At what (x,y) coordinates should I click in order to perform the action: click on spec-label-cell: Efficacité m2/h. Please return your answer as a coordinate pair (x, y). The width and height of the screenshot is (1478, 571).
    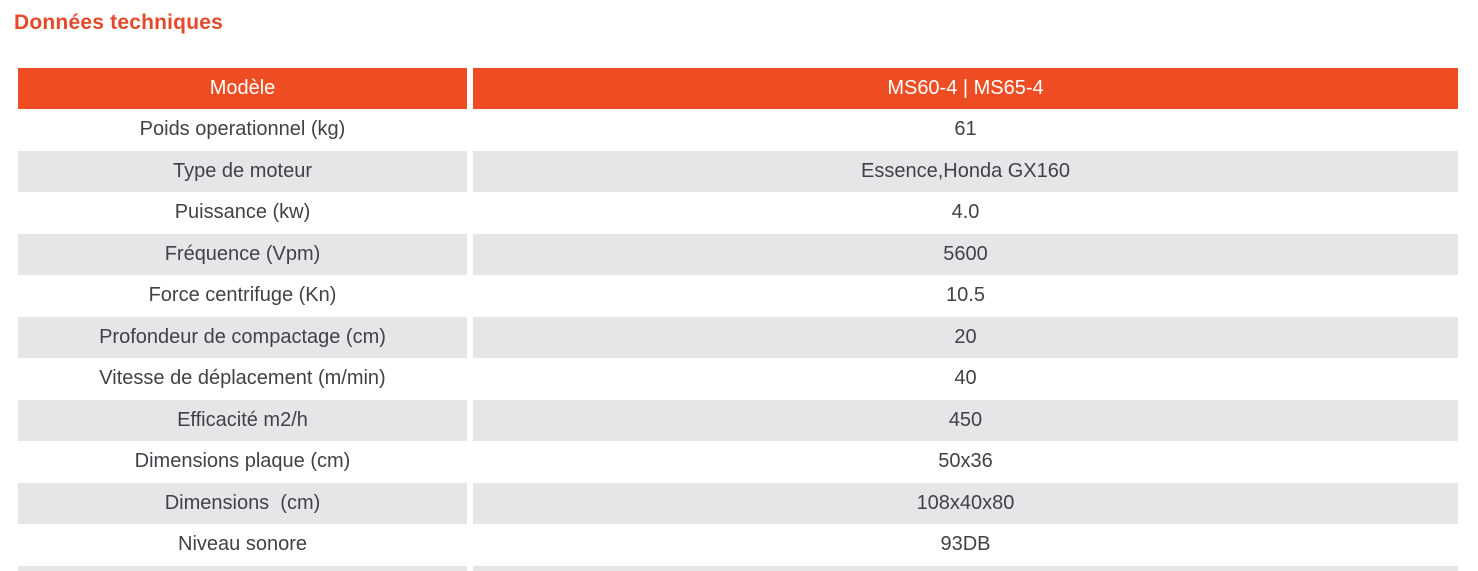
    Looking at the image, I should click on (242, 420).